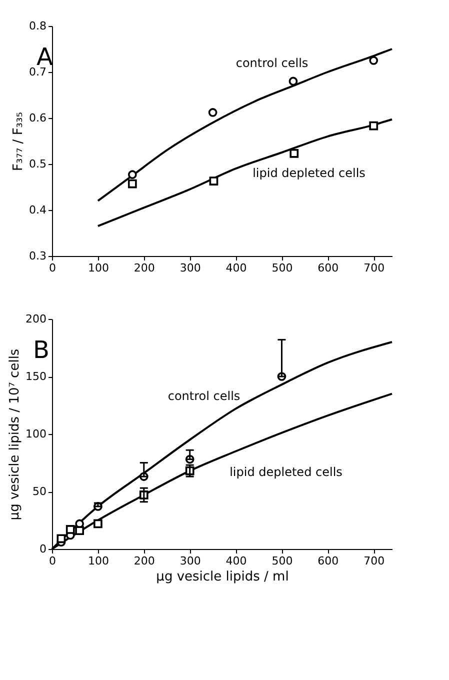 This screenshot has height=680, width=449. I want to click on y-tick-label: 0.3, so click(37, 256).